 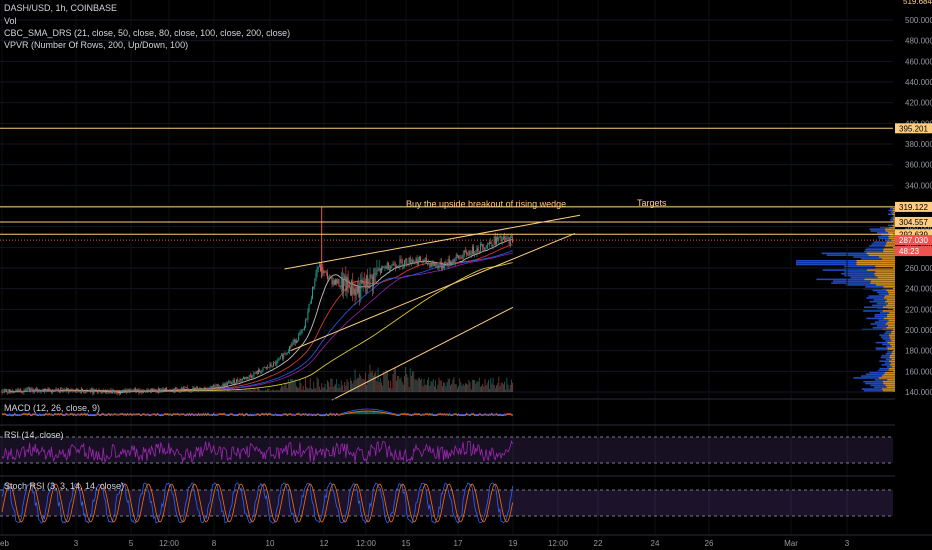 What do you see at coordinates (34, 435) in the screenshot?
I see `rsi-label: RSI (14, close)` at bounding box center [34, 435].